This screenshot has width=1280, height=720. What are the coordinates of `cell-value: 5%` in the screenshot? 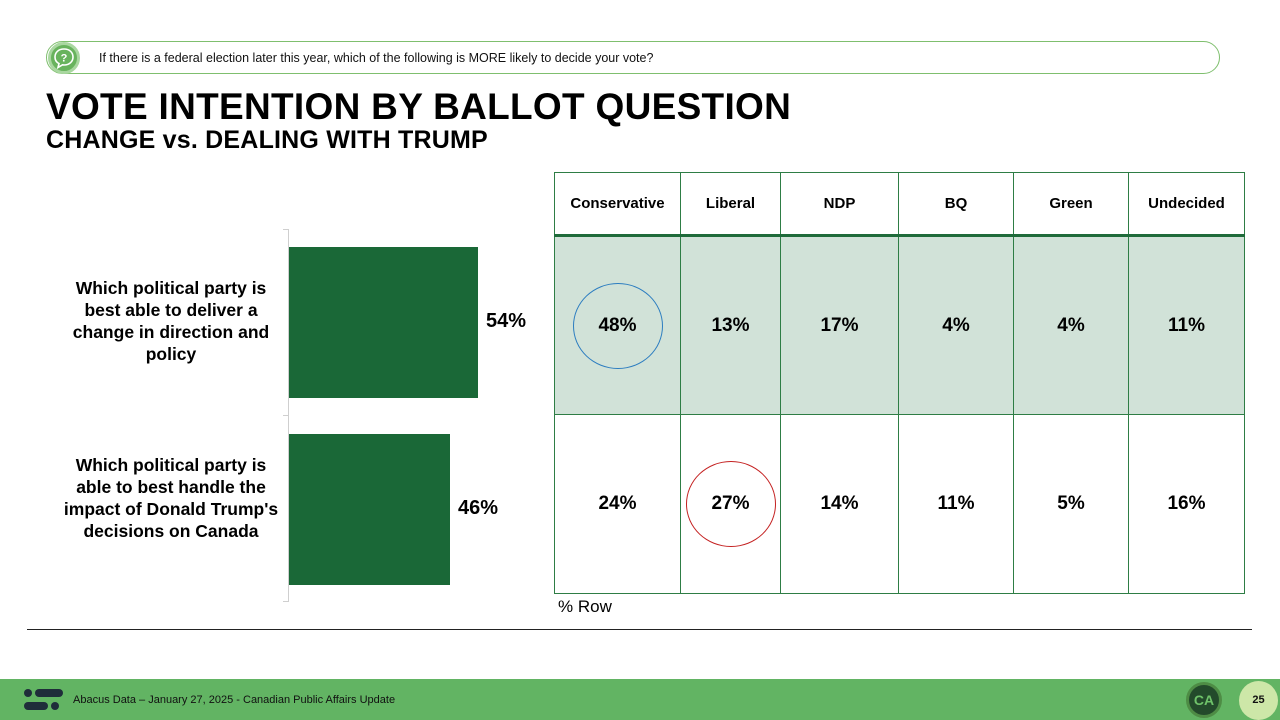 It's located at (1071, 503).